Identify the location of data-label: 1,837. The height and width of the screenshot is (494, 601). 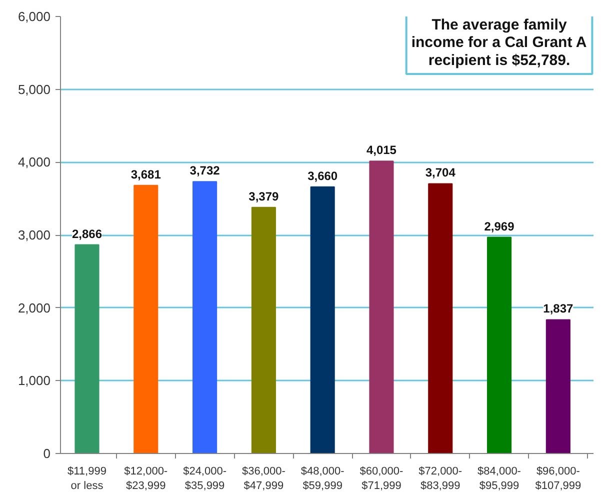
(558, 309).